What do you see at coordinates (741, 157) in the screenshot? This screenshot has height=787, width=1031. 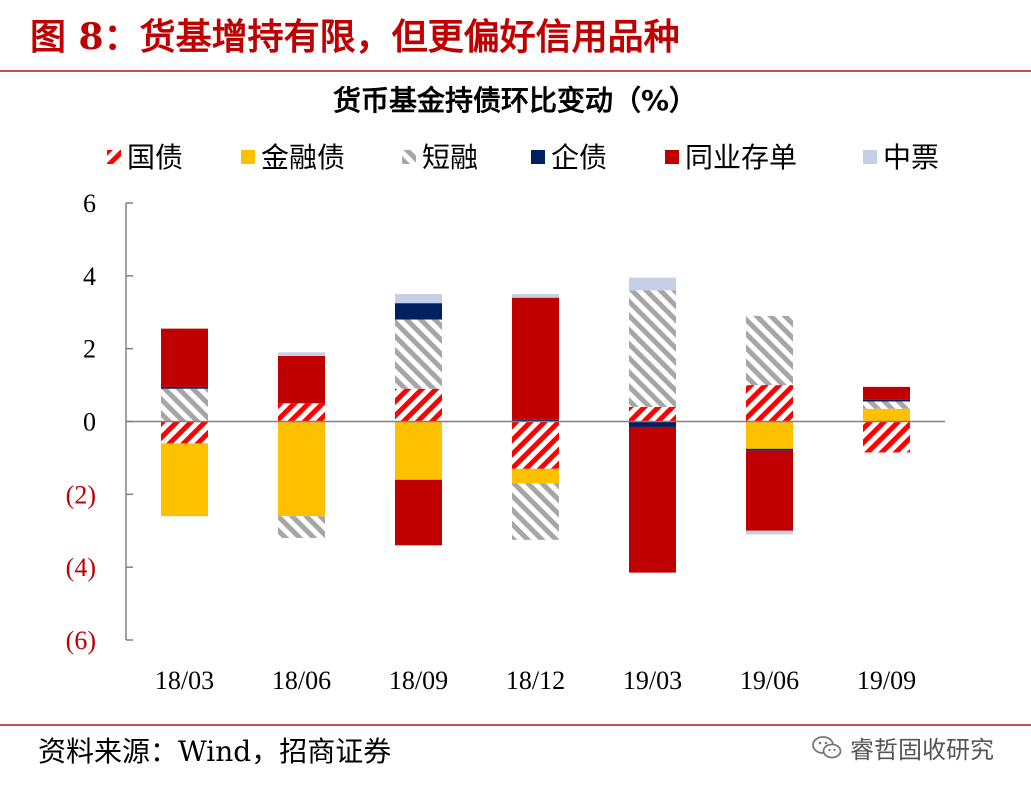 I see `legend-label: 同业存单` at bounding box center [741, 157].